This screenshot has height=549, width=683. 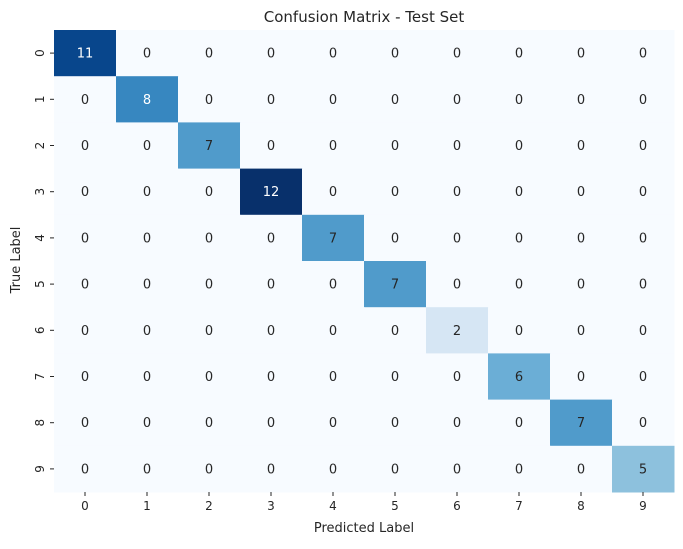 I want to click on cell-value-8-4: 0, so click(x=333, y=423).